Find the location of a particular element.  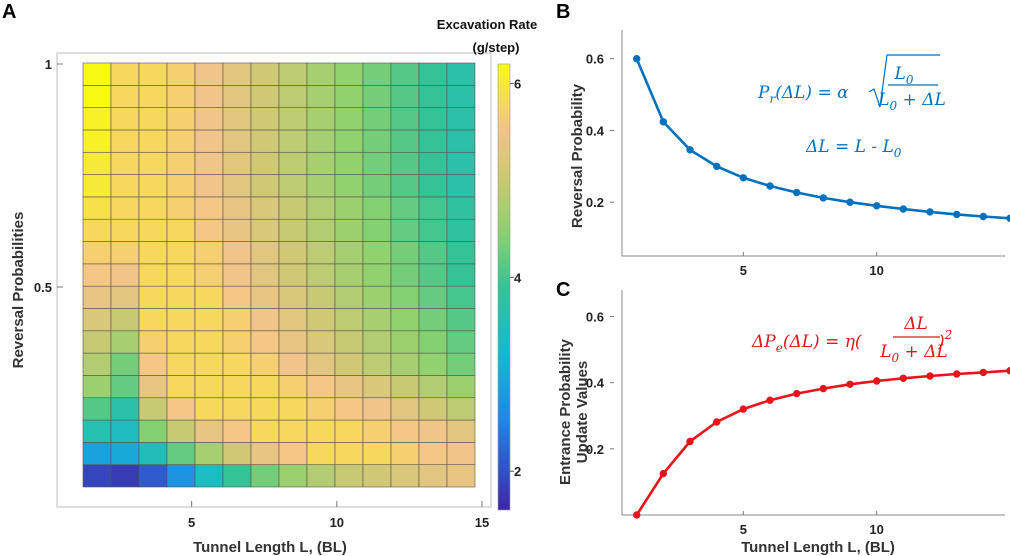

panel-c-y-tick-label: 0.4 is located at coordinates (595, 383).